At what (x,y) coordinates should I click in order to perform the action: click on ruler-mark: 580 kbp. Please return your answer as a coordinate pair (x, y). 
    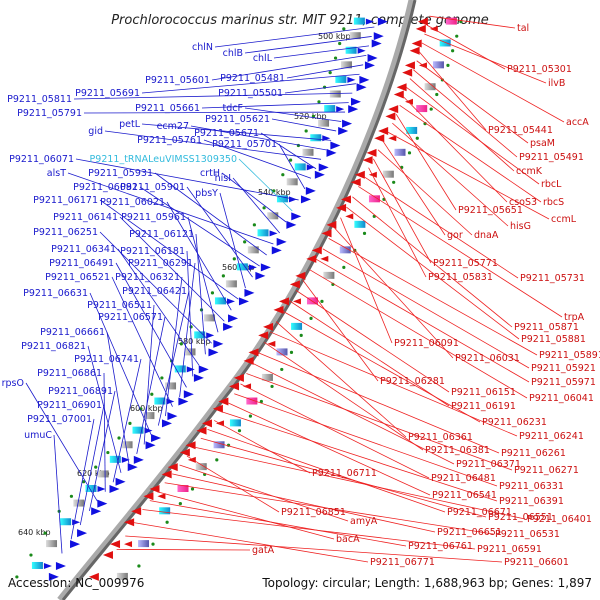
    Looking at the image, I should click on (194, 341).